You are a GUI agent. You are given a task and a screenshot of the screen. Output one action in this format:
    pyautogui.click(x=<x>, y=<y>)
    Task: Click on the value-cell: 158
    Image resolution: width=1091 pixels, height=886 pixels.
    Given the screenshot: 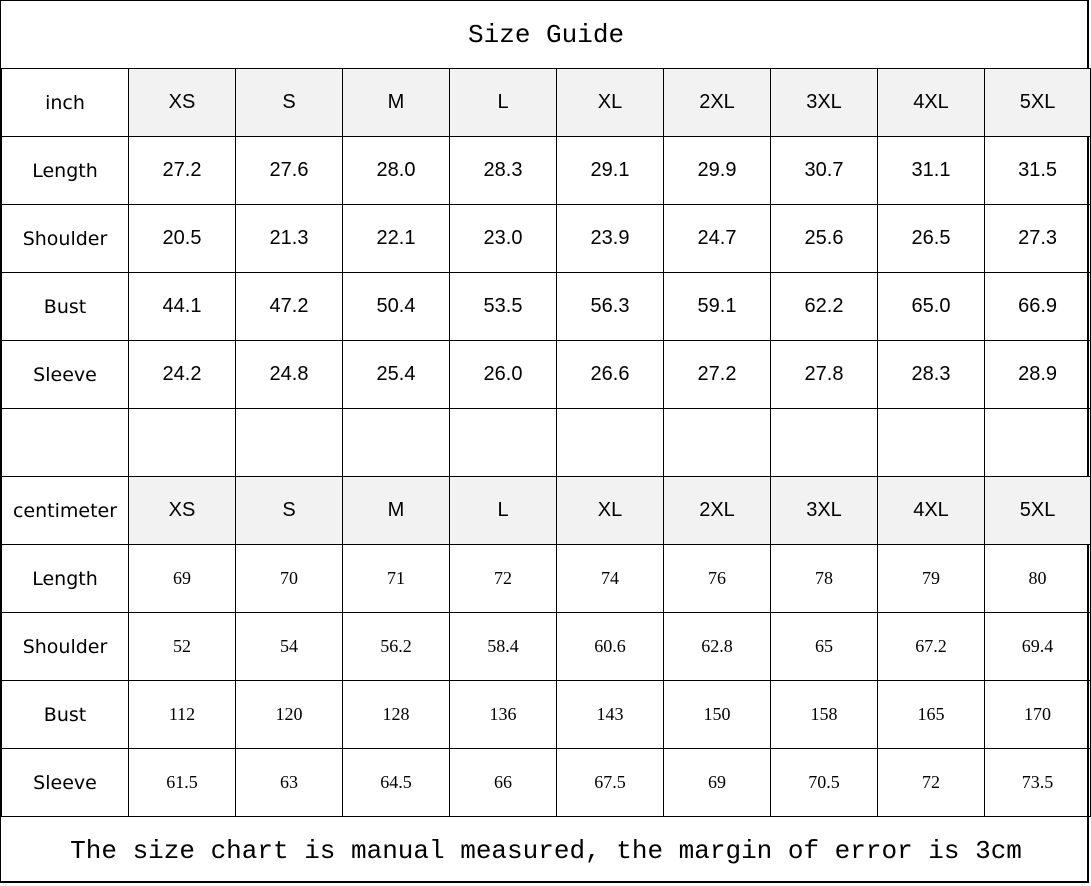 What is the action you would take?
    pyautogui.click(x=824, y=714)
    